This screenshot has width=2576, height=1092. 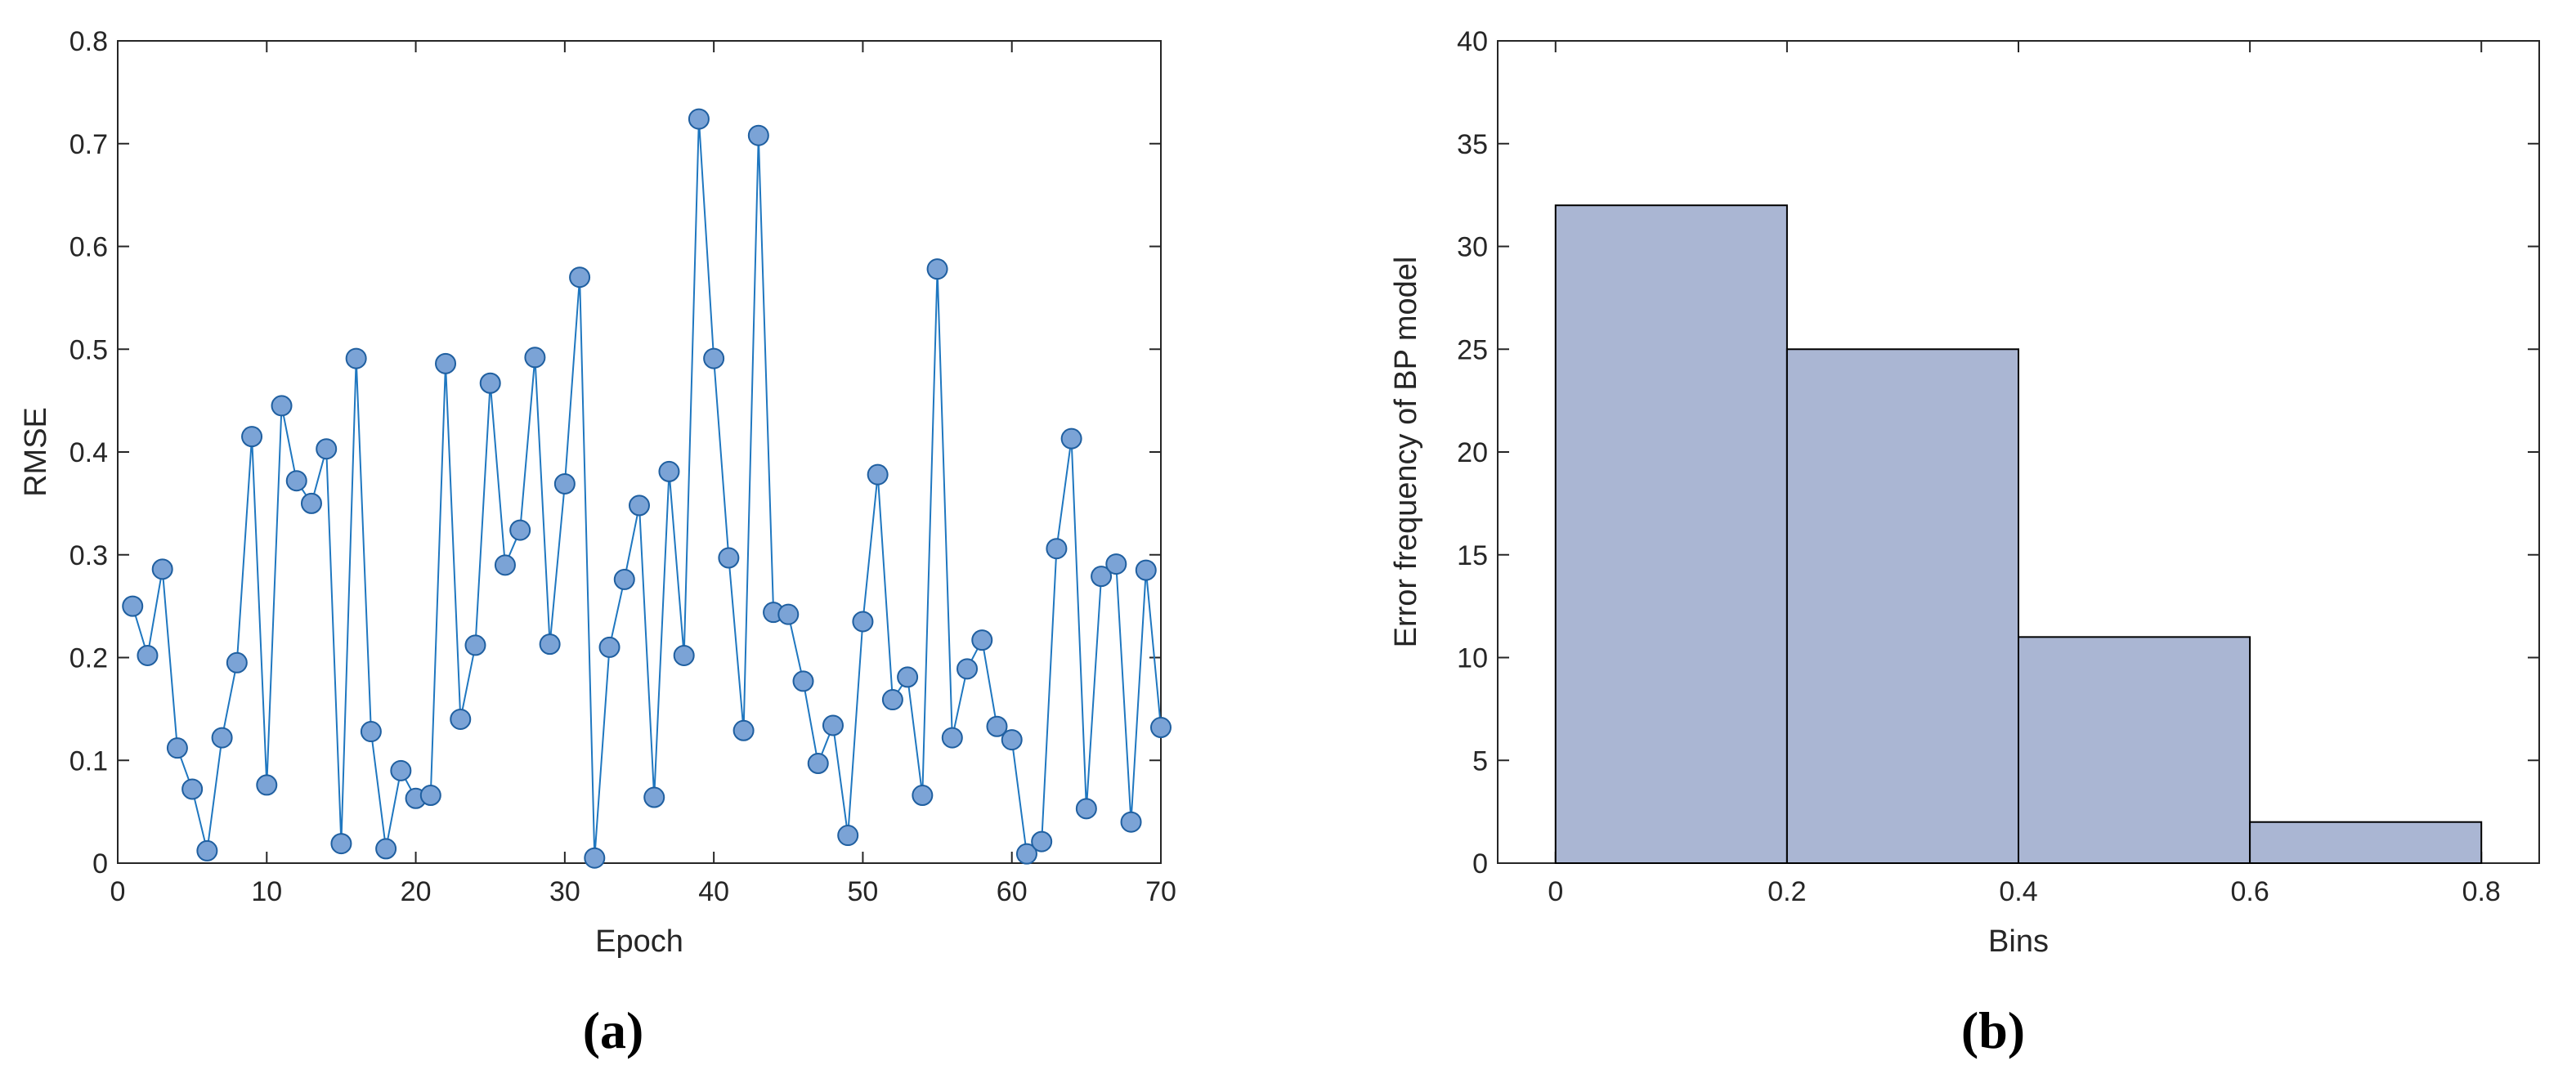 I want to click on chart-b-ytick-label: 40, so click(x=1472, y=41).